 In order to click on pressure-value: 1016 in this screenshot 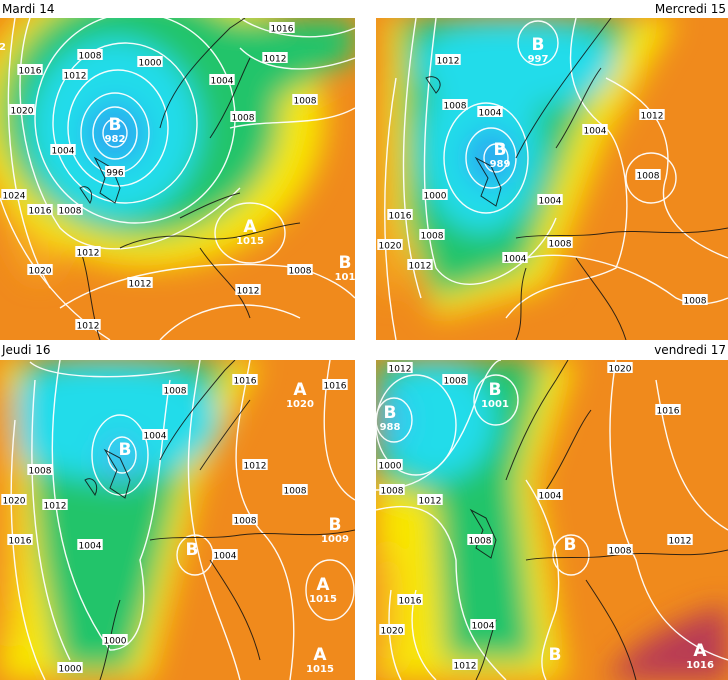, I will do `click(700, 665)`.